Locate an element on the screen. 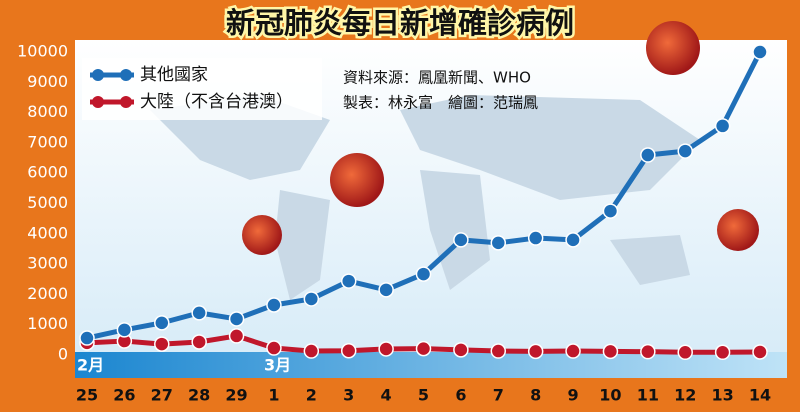 The height and width of the screenshot is (412, 800). x-tick-label: 1 is located at coordinates (273, 395).